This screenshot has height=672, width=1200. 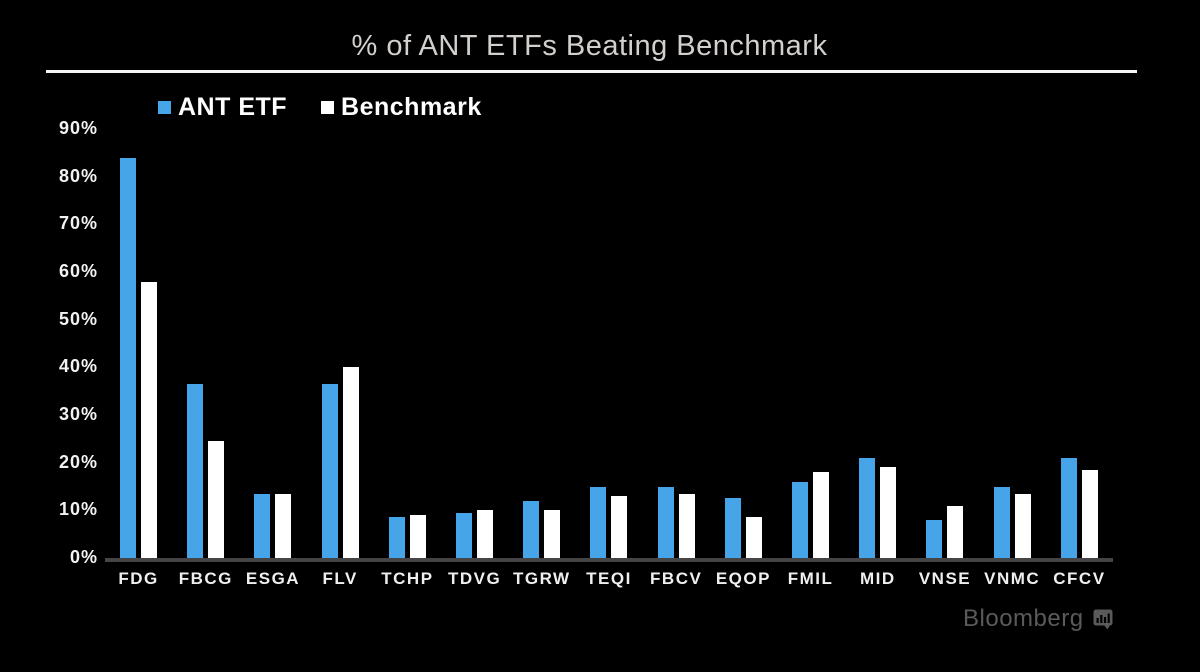 What do you see at coordinates (1103, 619) in the screenshot?
I see `bloomberg-terminal-icon` at bounding box center [1103, 619].